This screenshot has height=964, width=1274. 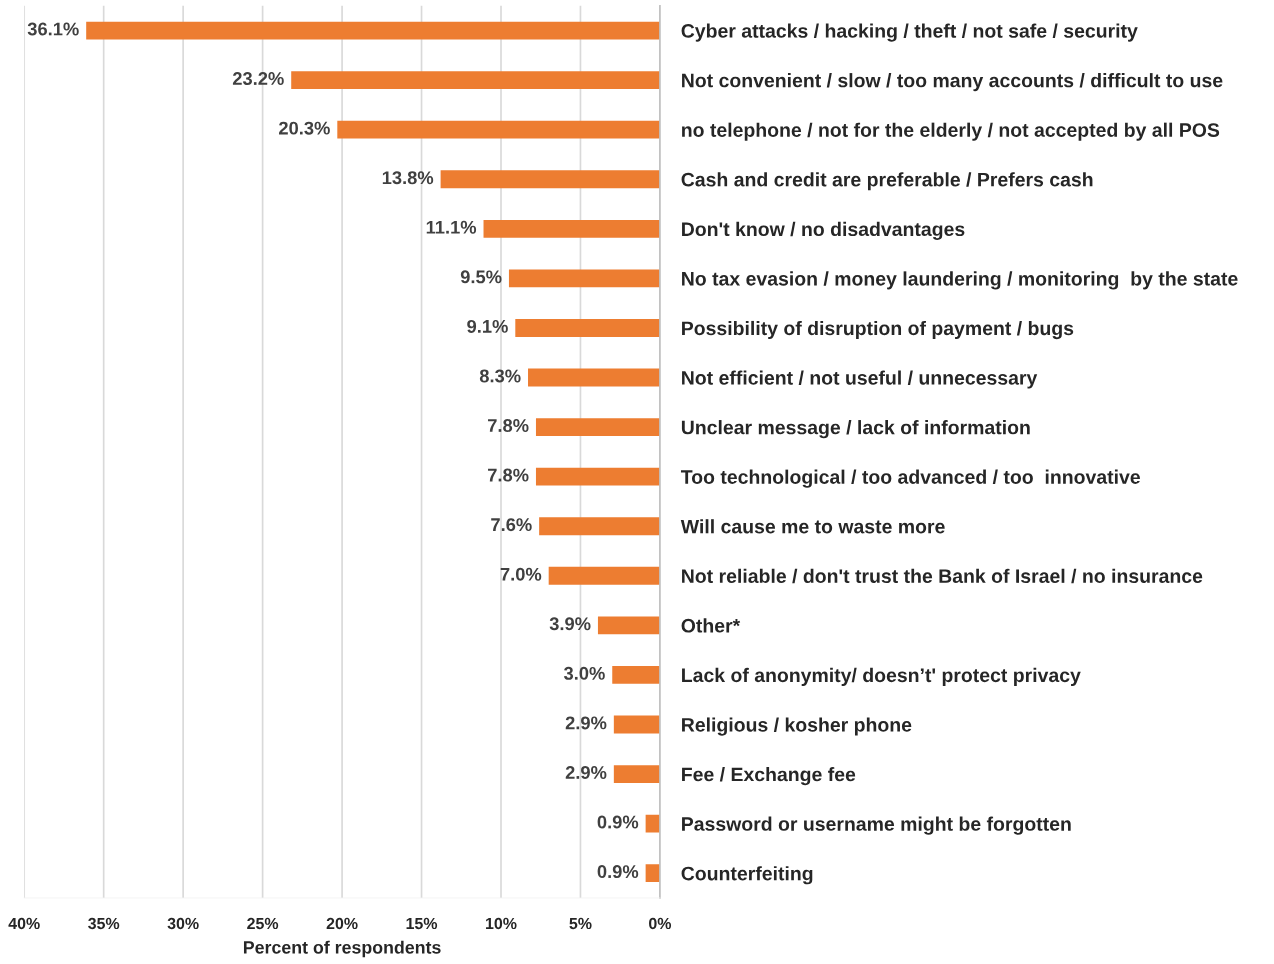 What do you see at coordinates (24, 923) in the screenshot?
I see `x-tick-label: 40%` at bounding box center [24, 923].